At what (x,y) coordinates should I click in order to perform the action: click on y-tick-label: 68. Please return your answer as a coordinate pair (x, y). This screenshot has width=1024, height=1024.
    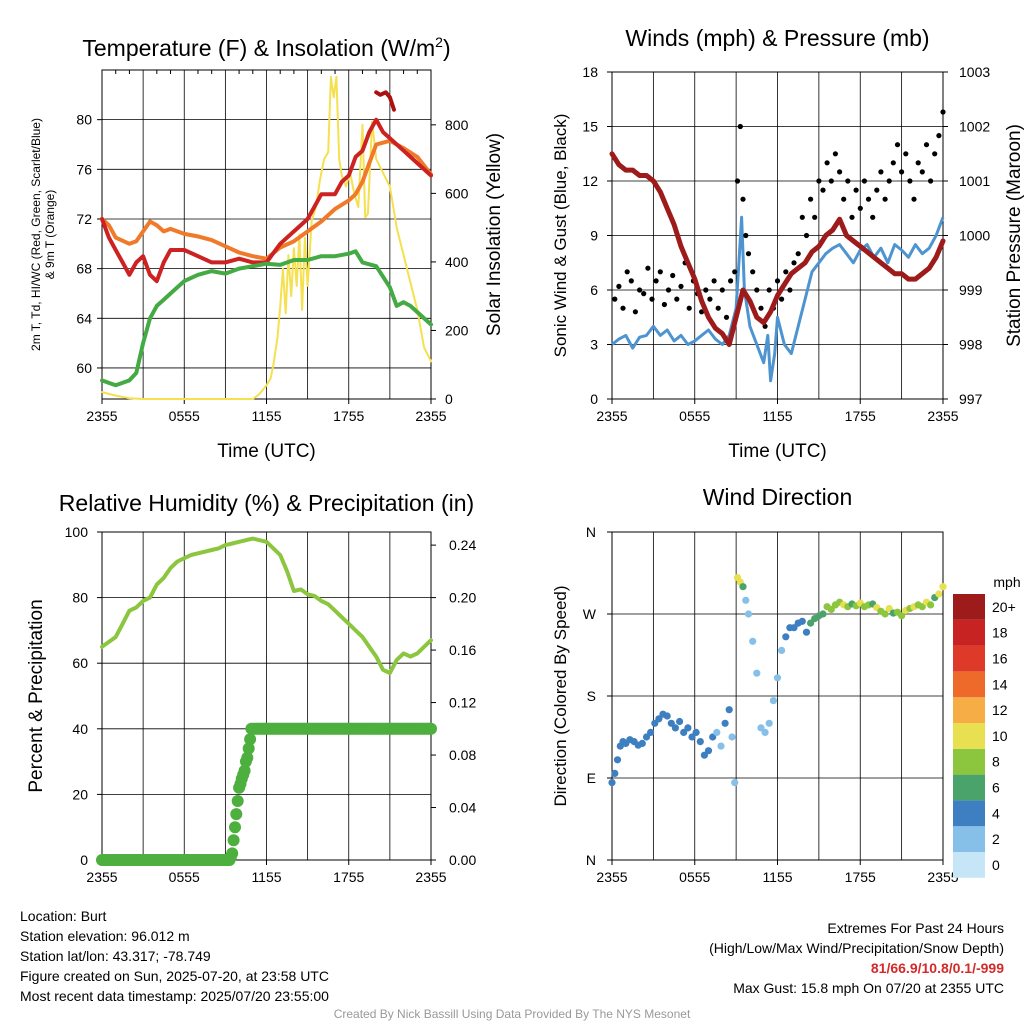
    Looking at the image, I should click on (84, 269).